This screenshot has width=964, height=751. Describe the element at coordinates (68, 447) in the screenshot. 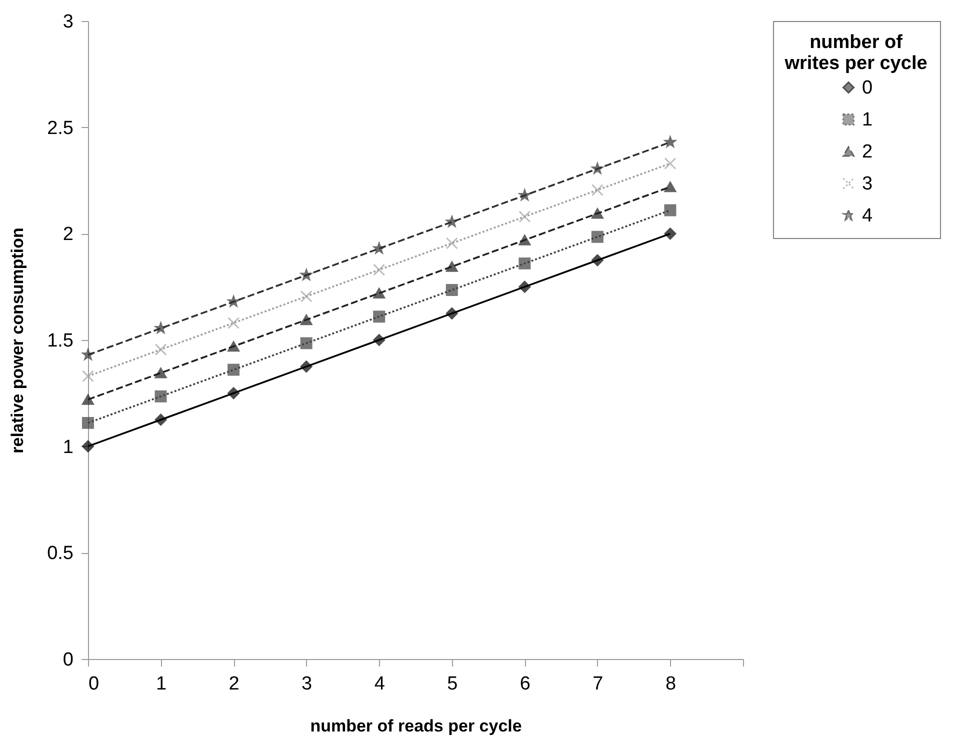

I see `y-tick-label: 1` at that location.